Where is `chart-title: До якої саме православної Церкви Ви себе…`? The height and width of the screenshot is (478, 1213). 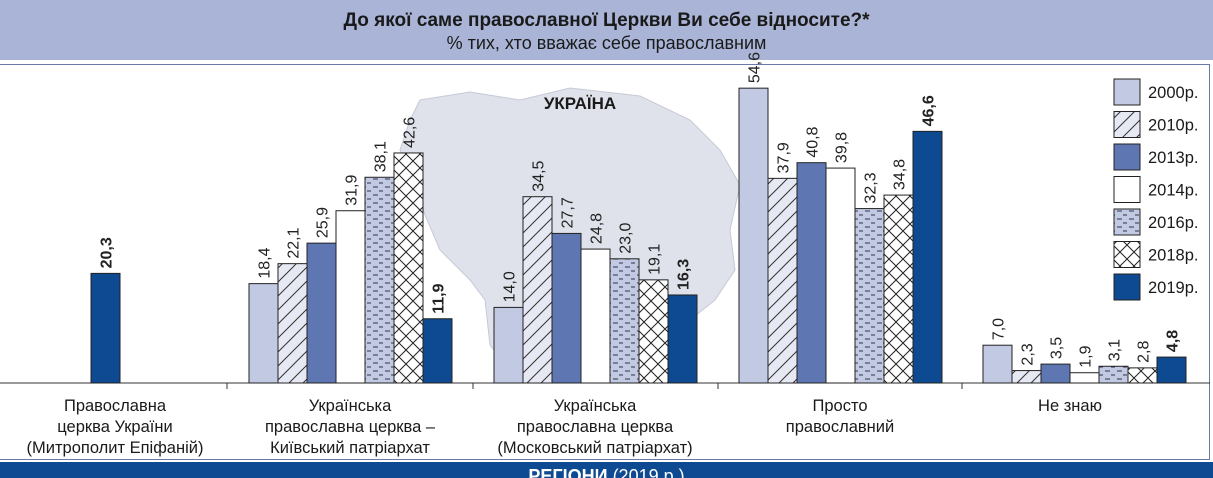 chart-title: До якої саме православної Церкви Ви себе… is located at coordinates (606, 20).